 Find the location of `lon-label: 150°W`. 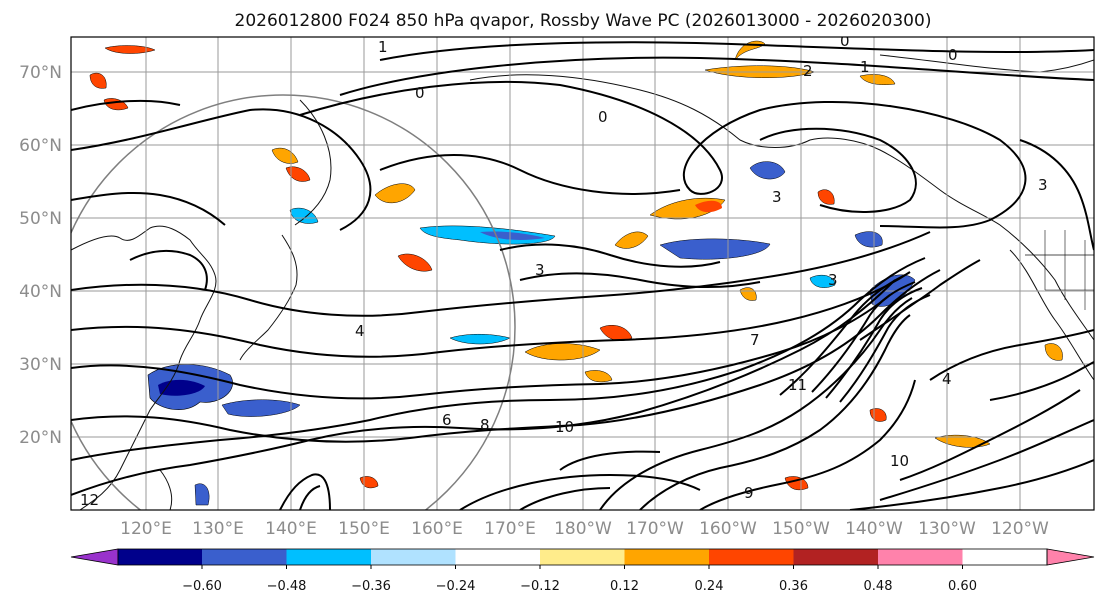

lon-label: 150°W is located at coordinates (801, 529).